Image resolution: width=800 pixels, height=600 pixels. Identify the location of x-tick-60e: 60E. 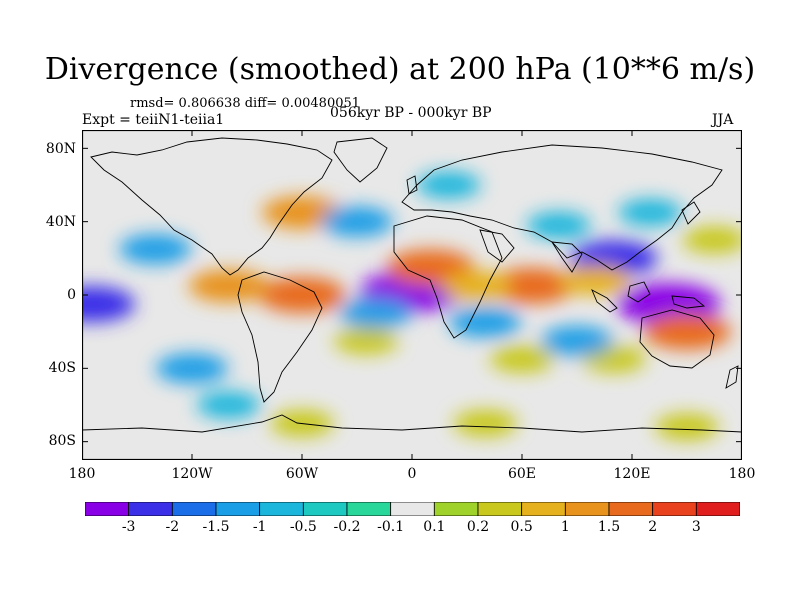
(522, 474).